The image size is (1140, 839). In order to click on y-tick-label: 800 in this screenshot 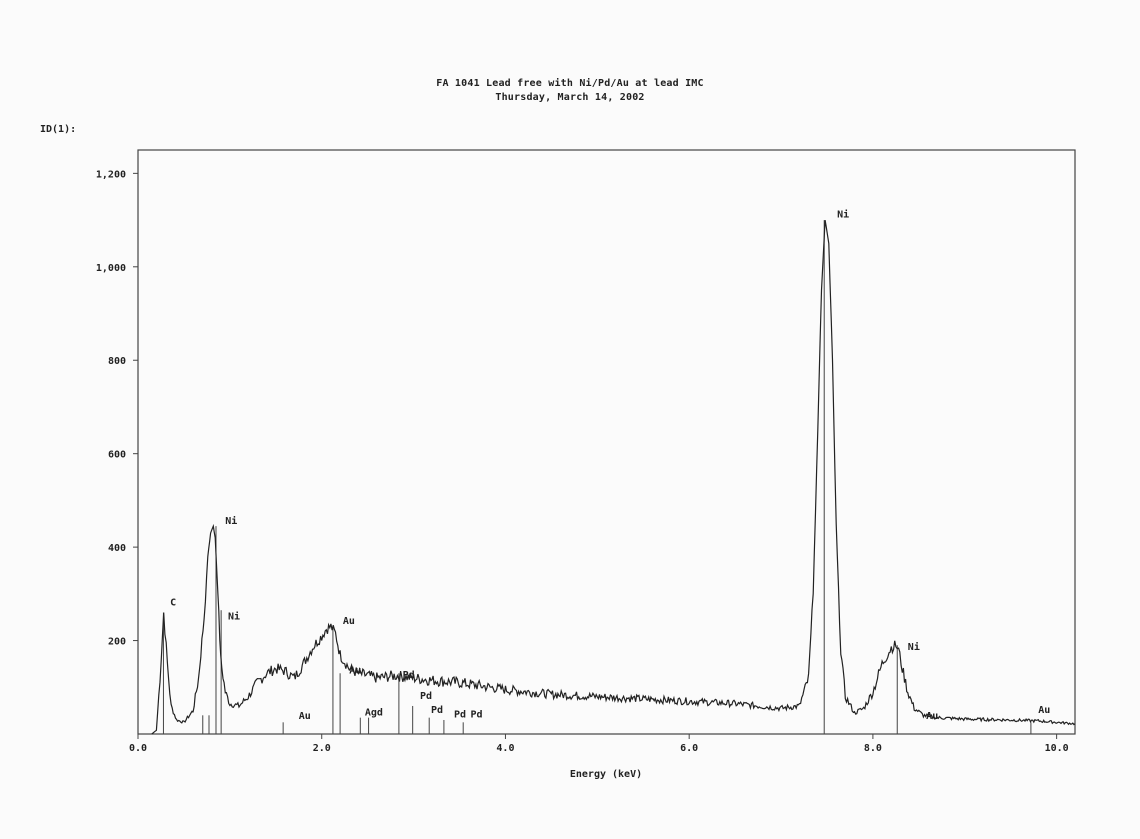, I will do `click(117, 361)`.